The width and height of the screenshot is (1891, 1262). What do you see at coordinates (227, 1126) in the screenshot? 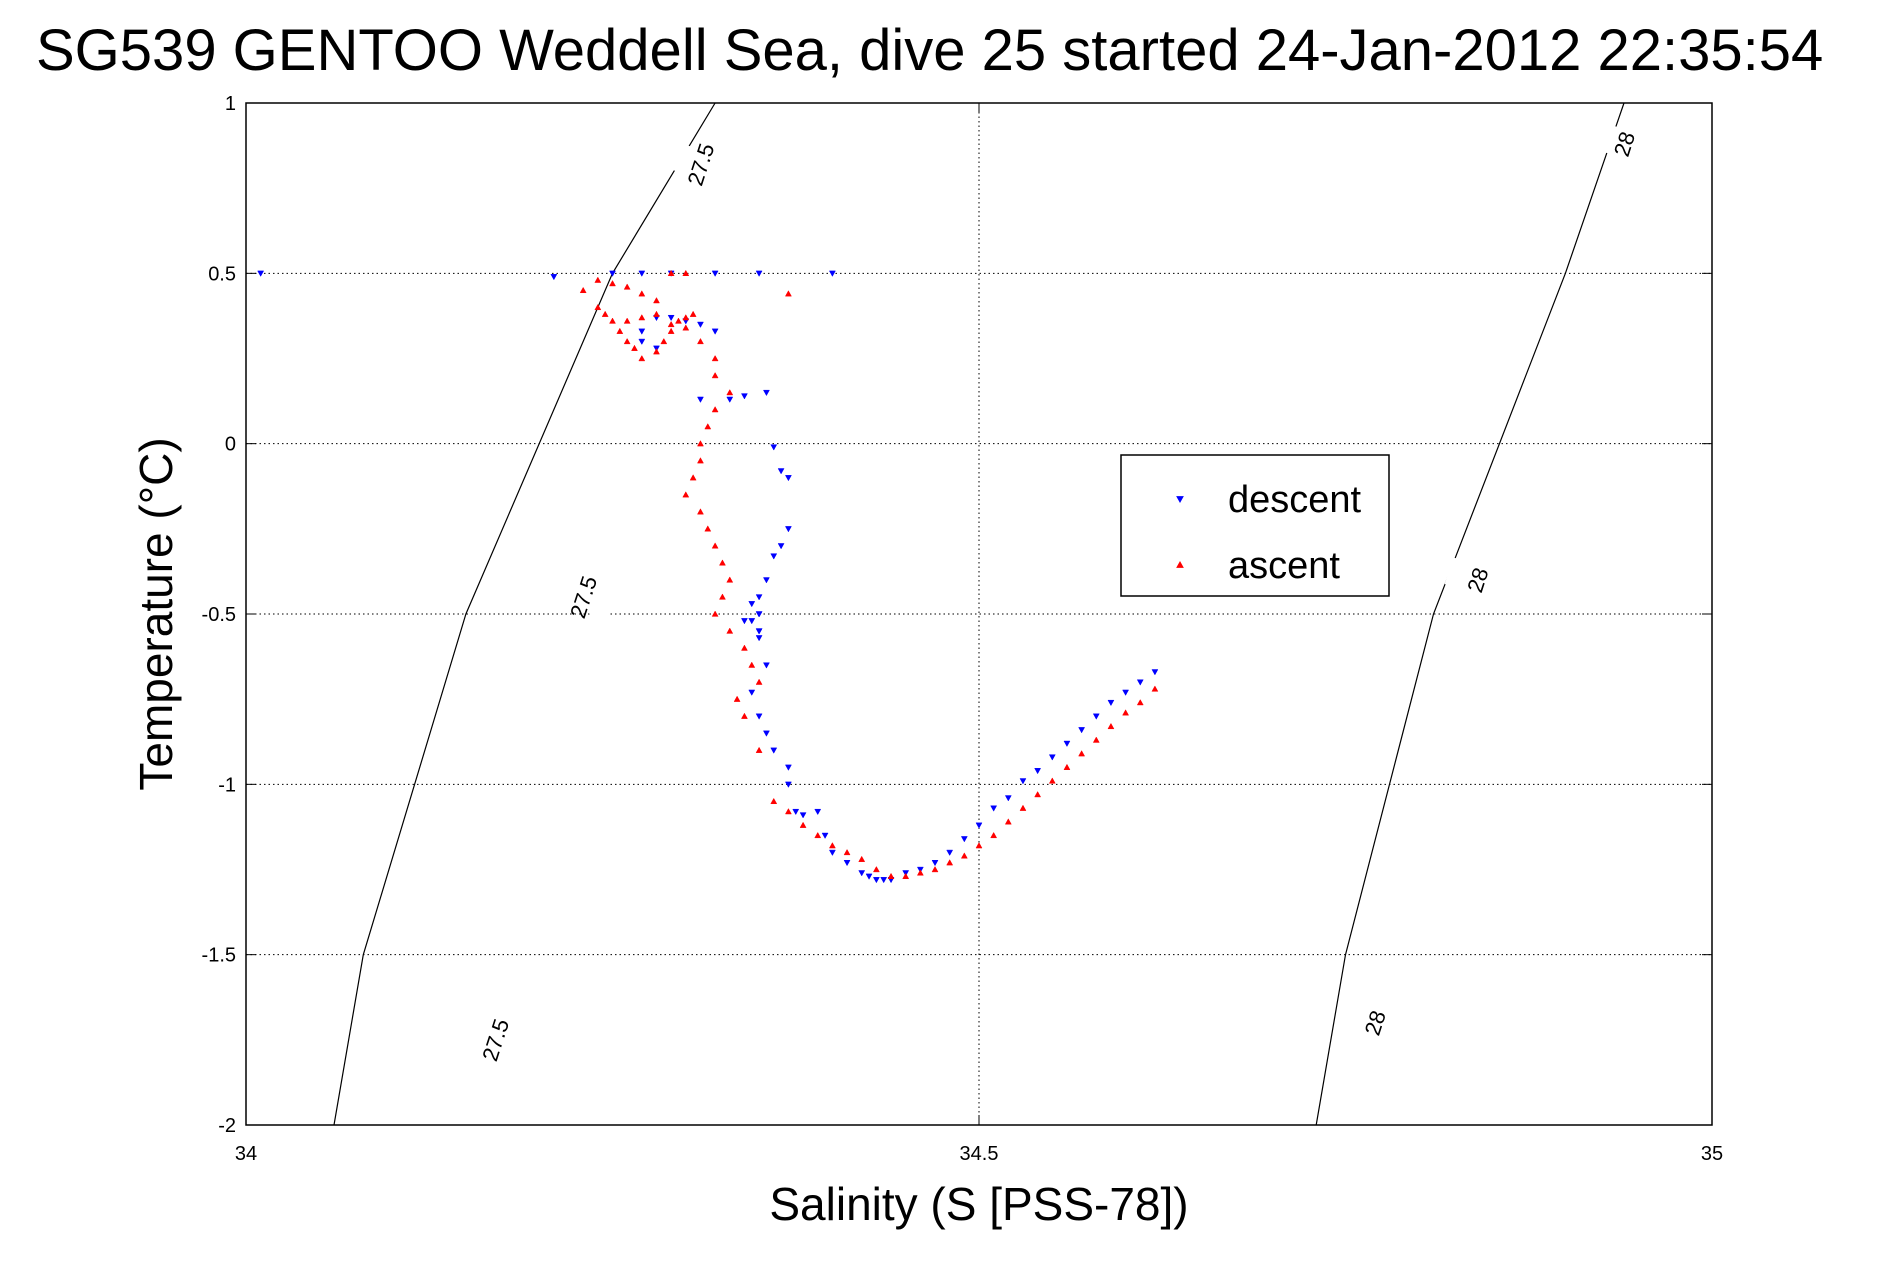
I see `y-tick-label: -2` at bounding box center [227, 1126].